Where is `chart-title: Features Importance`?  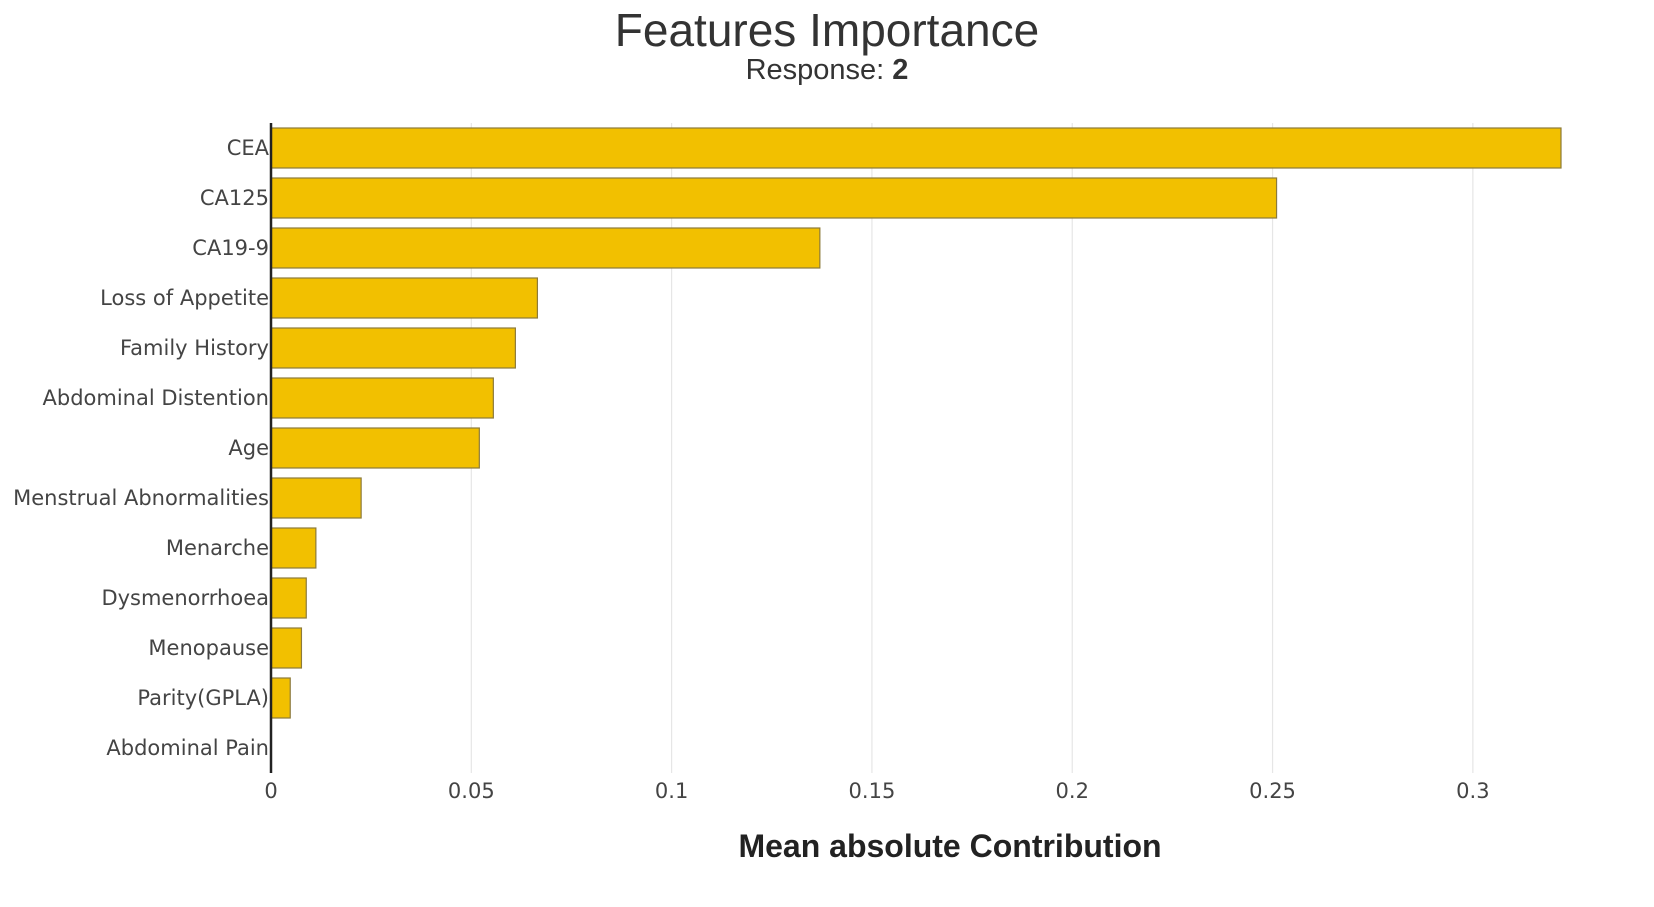 chart-title: Features Importance is located at coordinates (827, 30).